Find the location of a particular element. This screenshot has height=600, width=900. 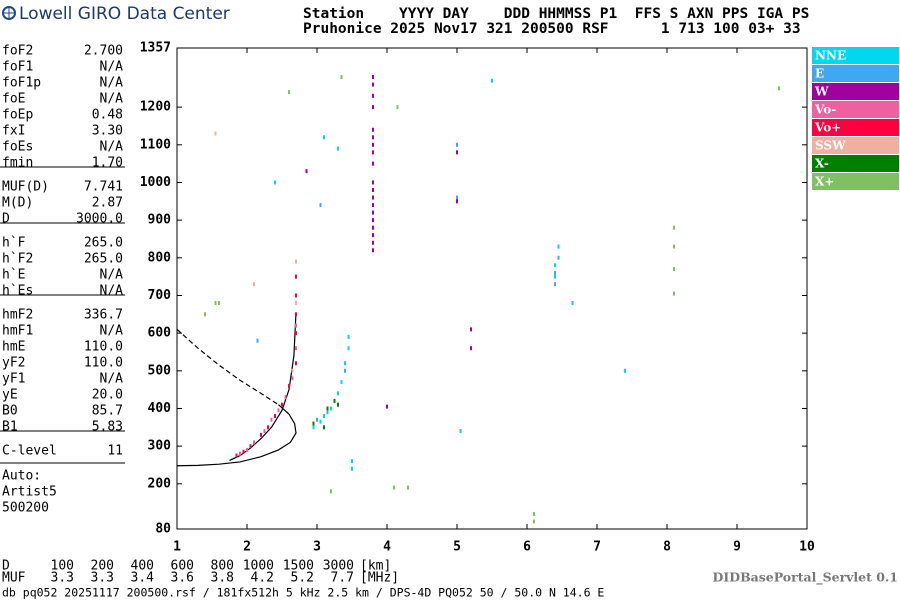

param-name: foF1p is located at coordinates (21, 83).